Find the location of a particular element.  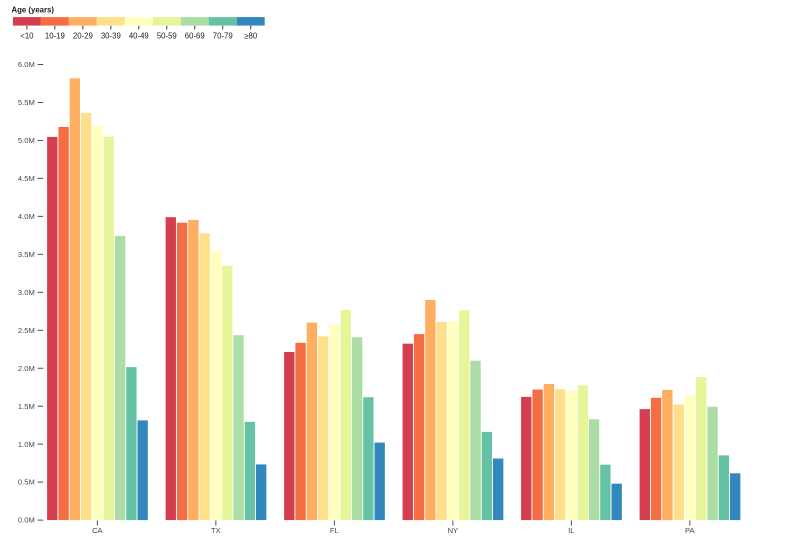

svg-text: 6.0M is located at coordinates (26, 64).